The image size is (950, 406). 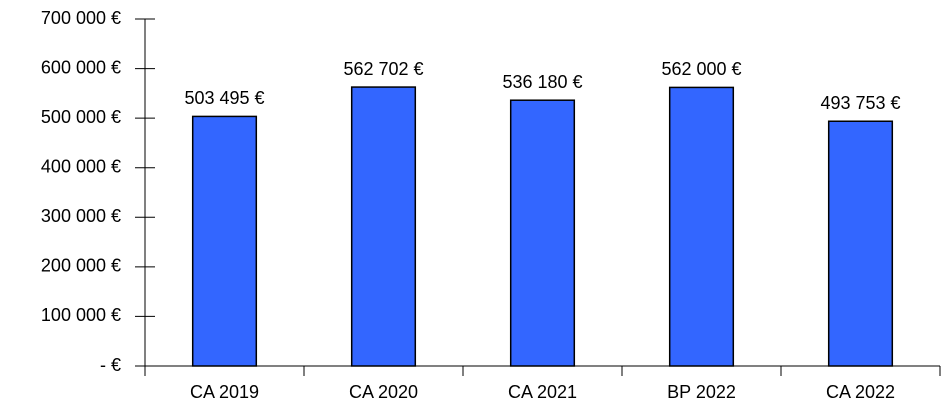 What do you see at coordinates (81, 216) in the screenshot?
I see `y-tick-label: 300 000 €` at bounding box center [81, 216].